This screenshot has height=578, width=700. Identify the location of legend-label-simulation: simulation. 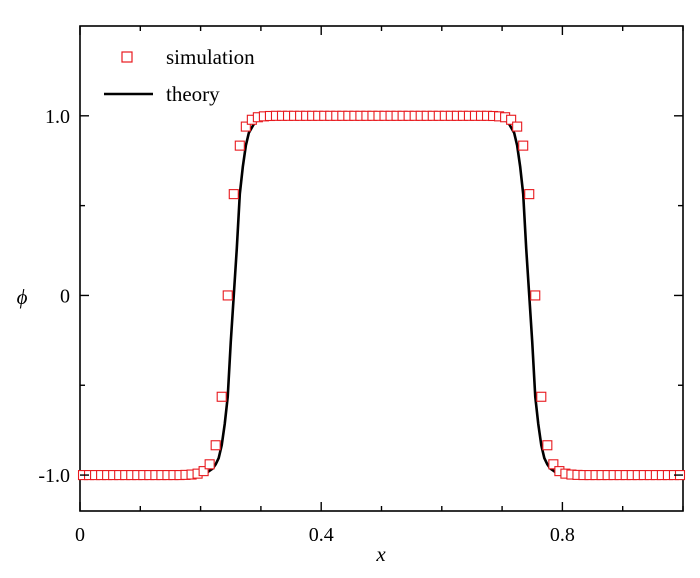
(210, 57).